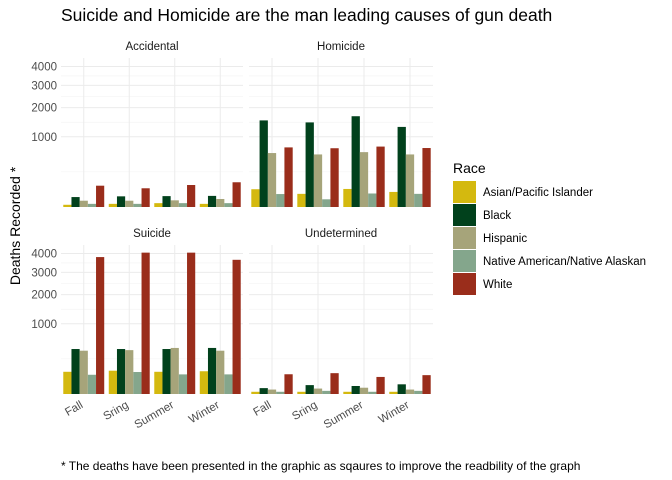  I want to click on legend-title: Race, so click(469, 168).